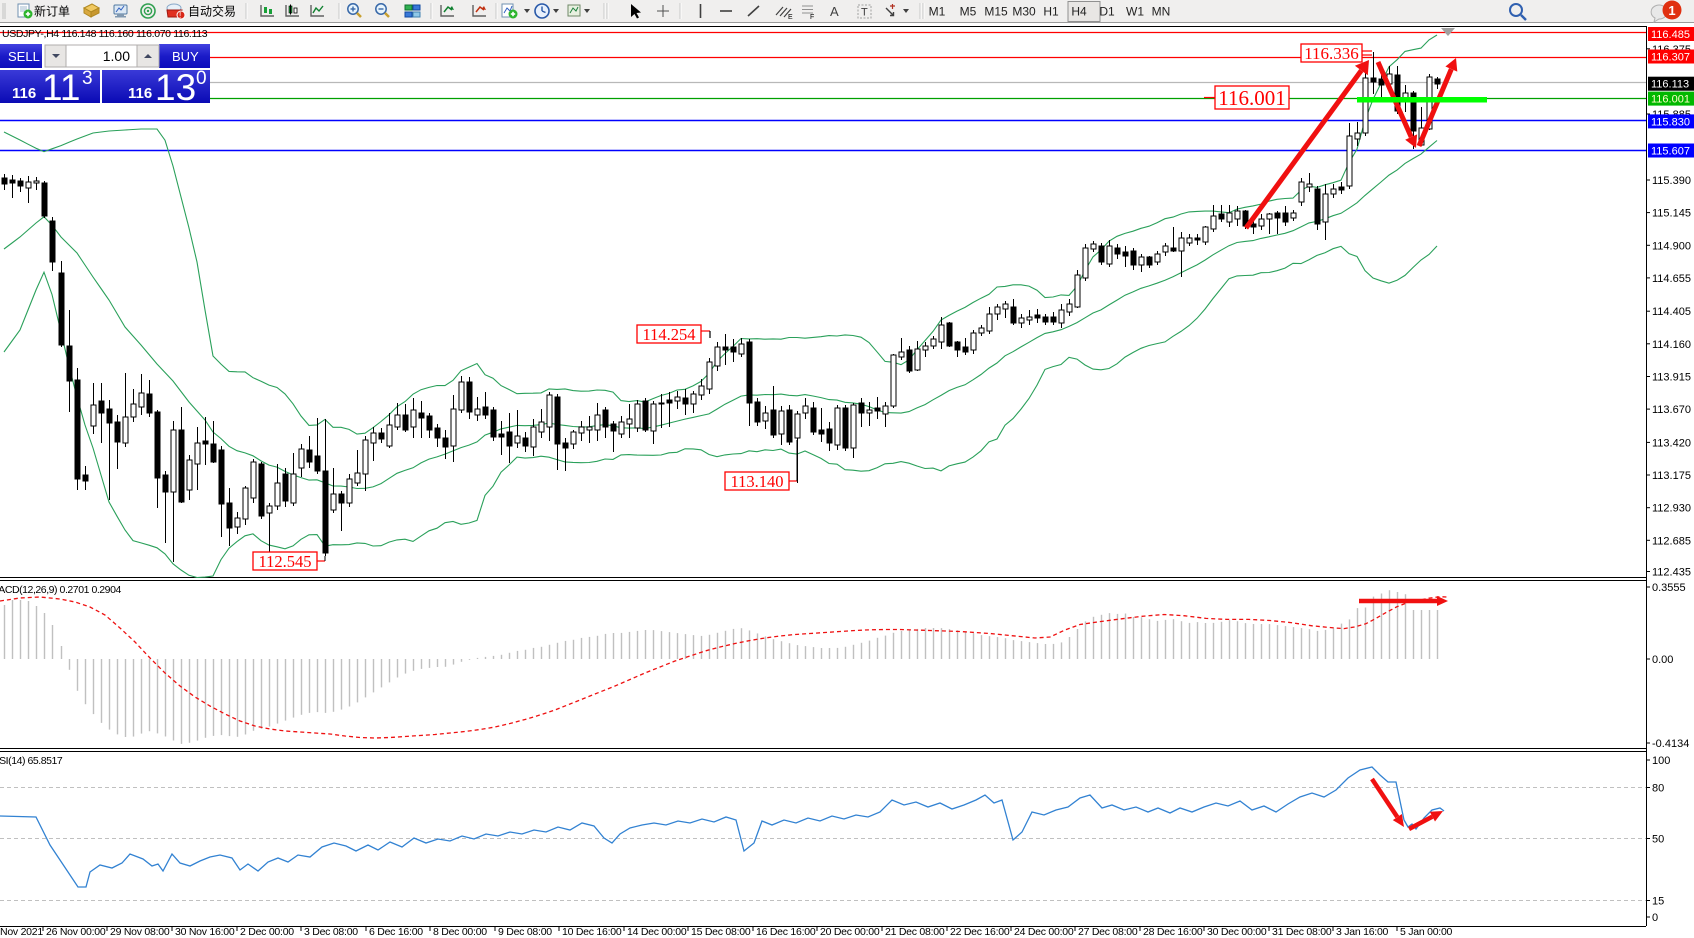 The image size is (1694, 938). I want to click on svg-text: 114.254, so click(668, 334).